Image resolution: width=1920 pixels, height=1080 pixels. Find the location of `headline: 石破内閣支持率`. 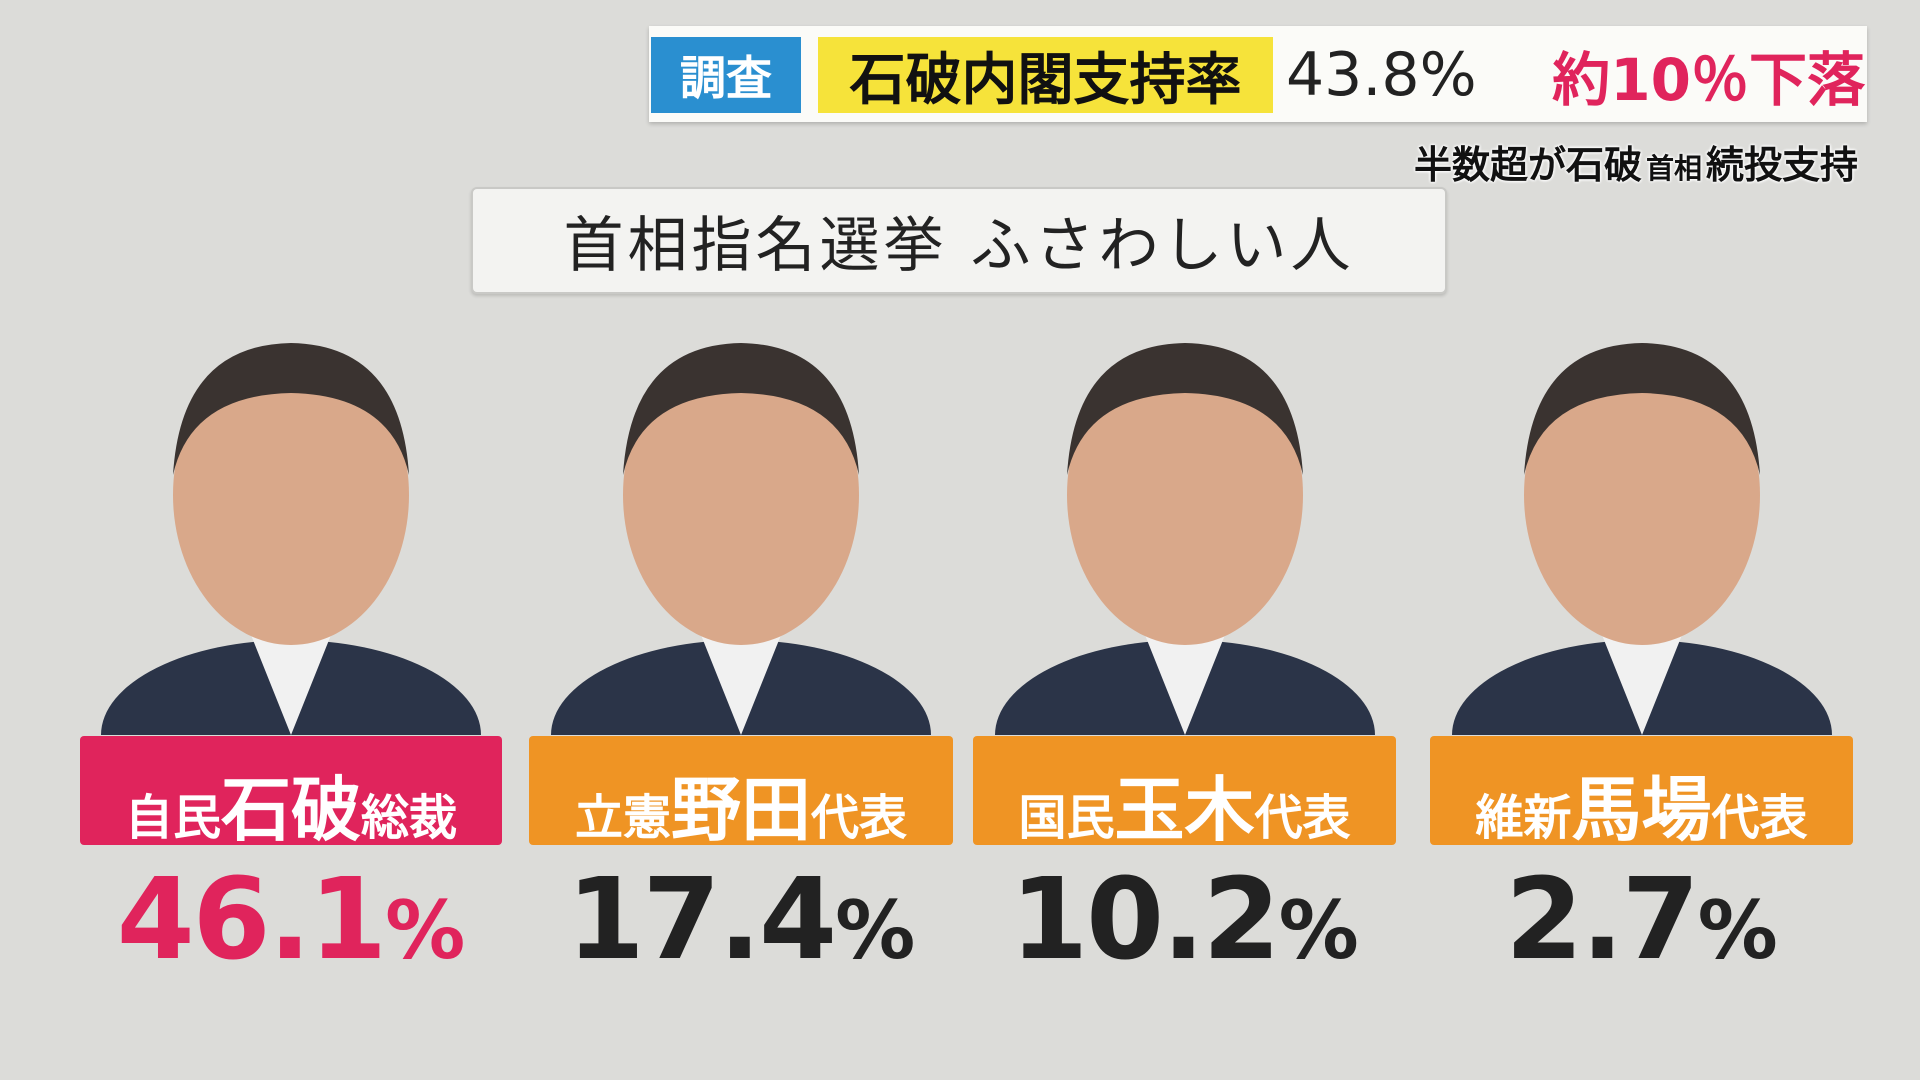

headline: 石破内閣支持率 is located at coordinates (1045, 75).